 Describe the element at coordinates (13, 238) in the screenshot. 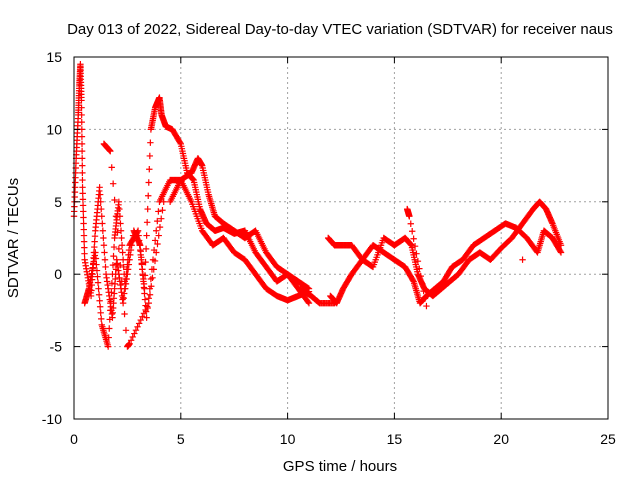

I see `y-axis-label: SDTVAR / TECUs` at that location.